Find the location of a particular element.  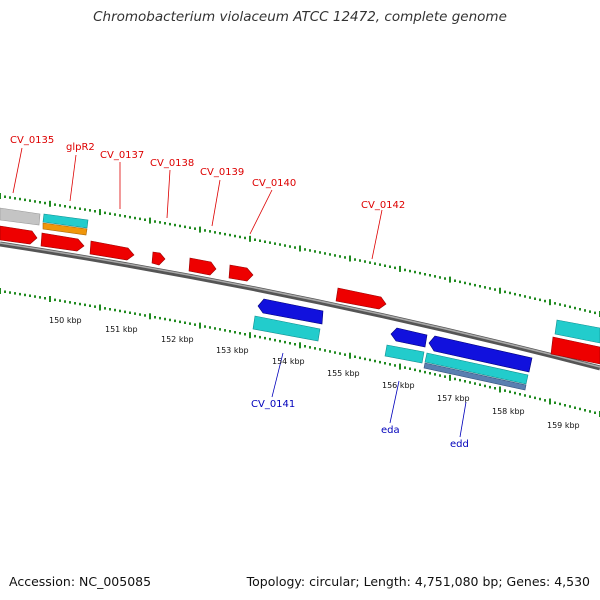

rna-feature is located at coordinates (65, 221).